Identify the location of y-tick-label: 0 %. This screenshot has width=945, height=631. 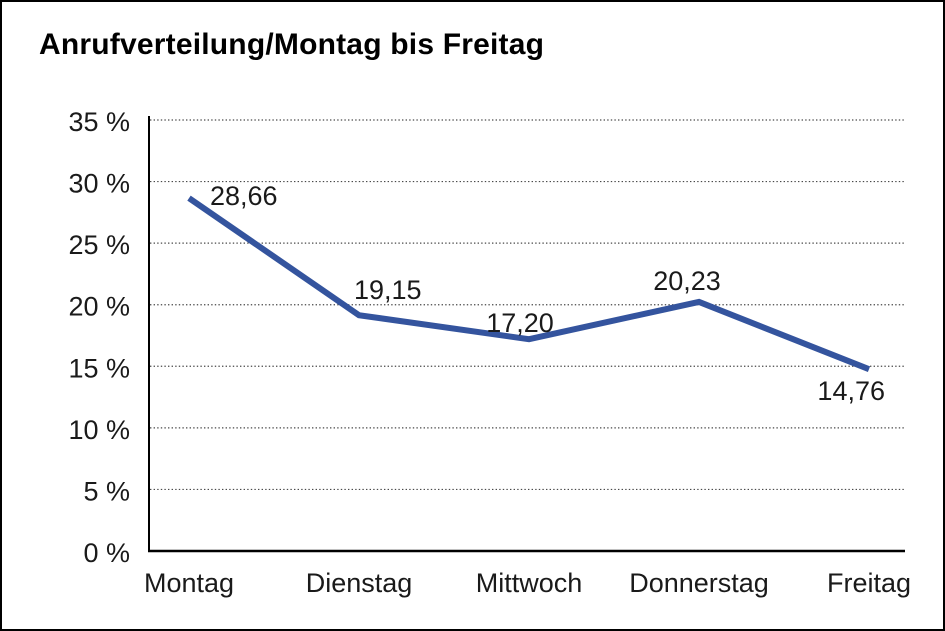
(106, 553).